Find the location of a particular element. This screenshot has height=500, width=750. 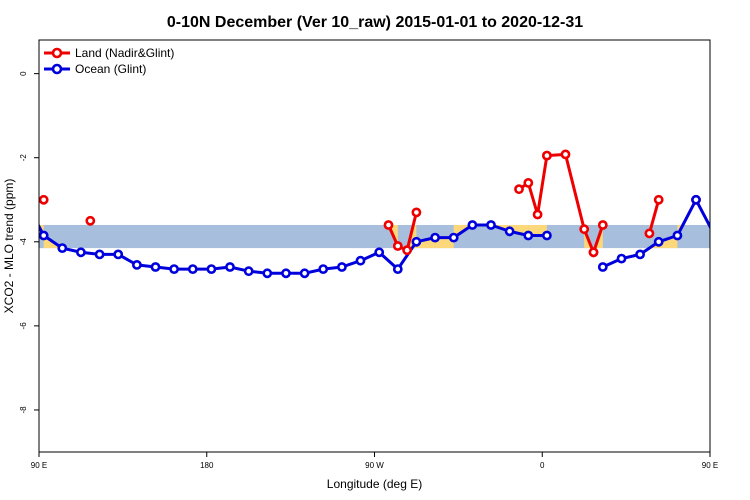

x-tick-label: 90 W is located at coordinates (374, 465).